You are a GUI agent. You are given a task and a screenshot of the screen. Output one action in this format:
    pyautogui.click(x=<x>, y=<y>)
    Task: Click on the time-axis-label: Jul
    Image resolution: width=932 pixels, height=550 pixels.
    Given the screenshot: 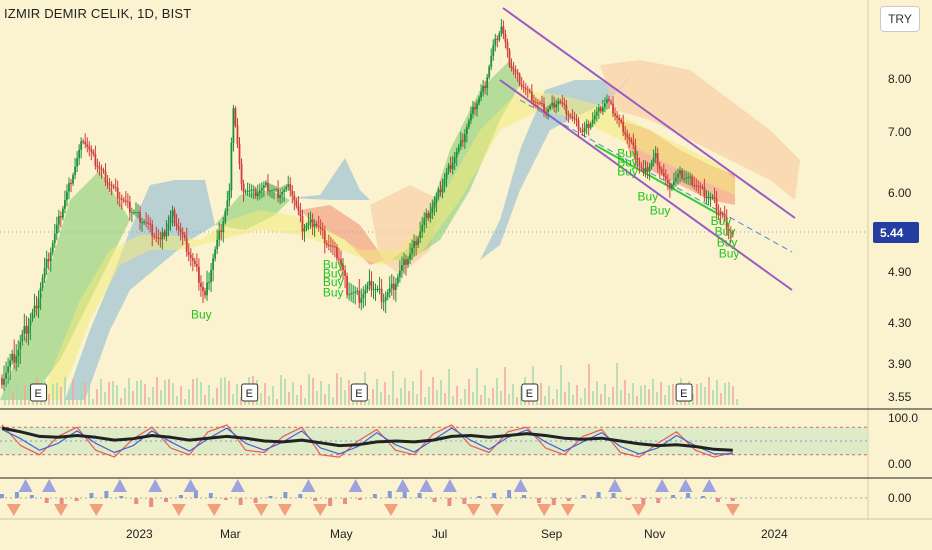 What is the action you would take?
    pyautogui.click(x=439, y=534)
    